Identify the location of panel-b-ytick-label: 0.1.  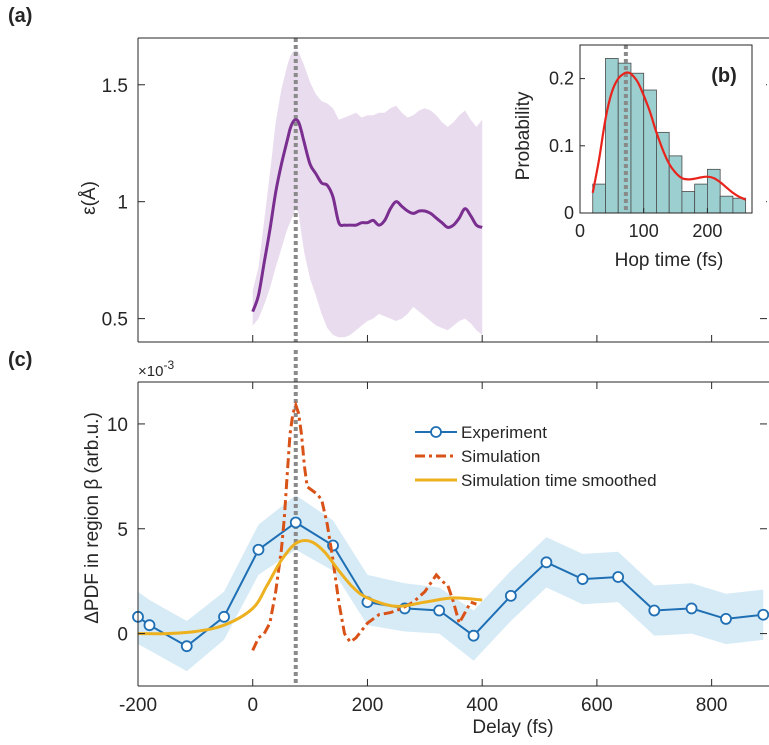
(561, 146).